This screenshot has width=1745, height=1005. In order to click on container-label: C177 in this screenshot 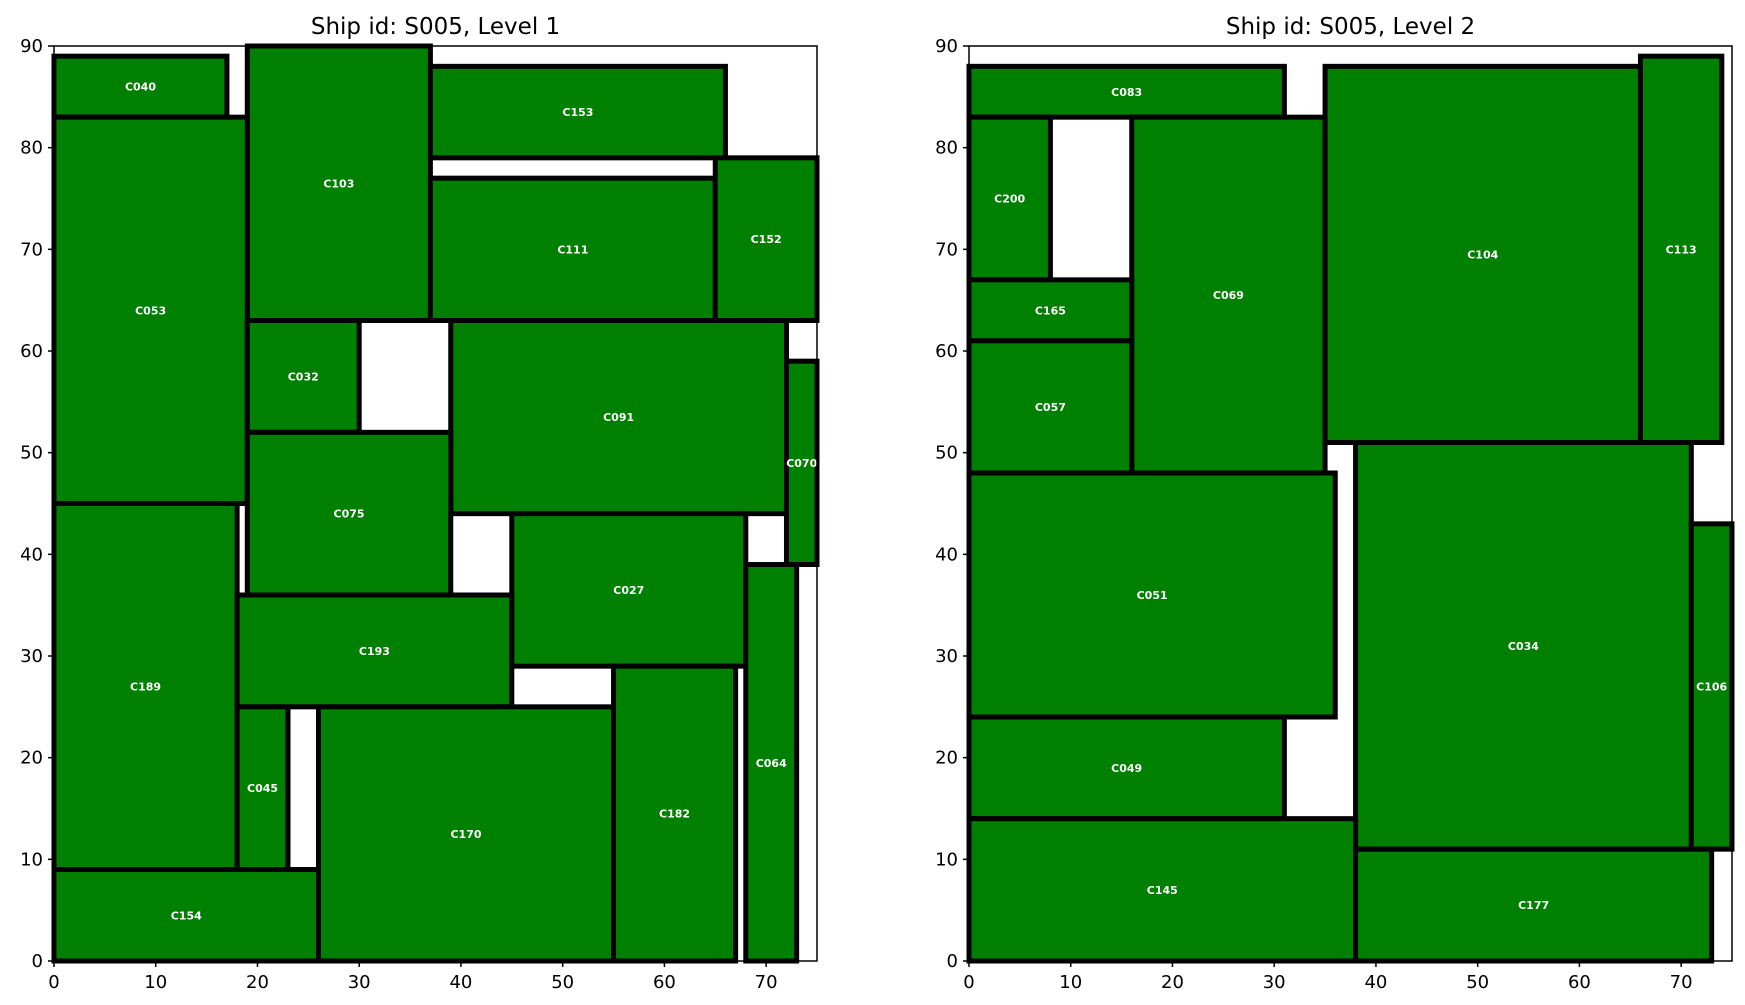, I will do `click(1533, 905)`.